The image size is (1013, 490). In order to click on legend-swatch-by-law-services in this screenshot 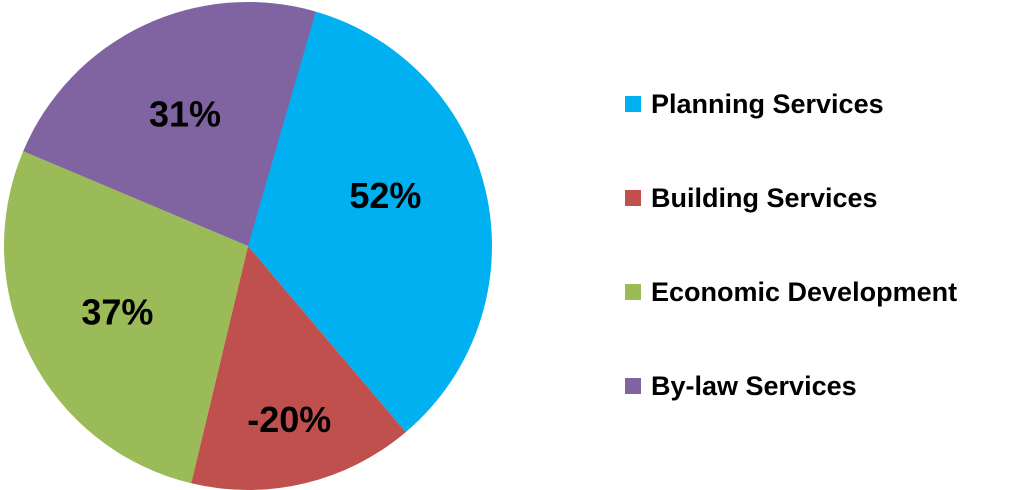, I will do `click(633, 386)`.